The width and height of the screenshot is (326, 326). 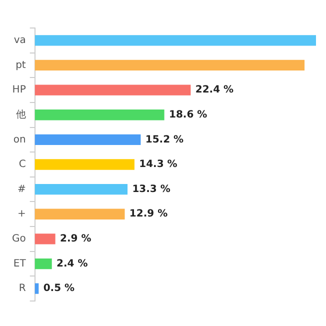 I want to click on y-tick-label: C, so click(x=22, y=164).